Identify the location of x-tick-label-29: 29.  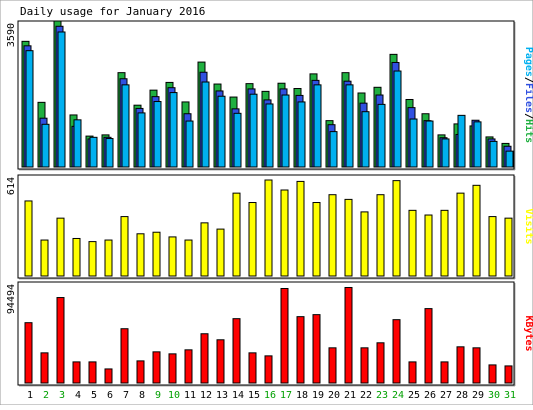
(478, 395).